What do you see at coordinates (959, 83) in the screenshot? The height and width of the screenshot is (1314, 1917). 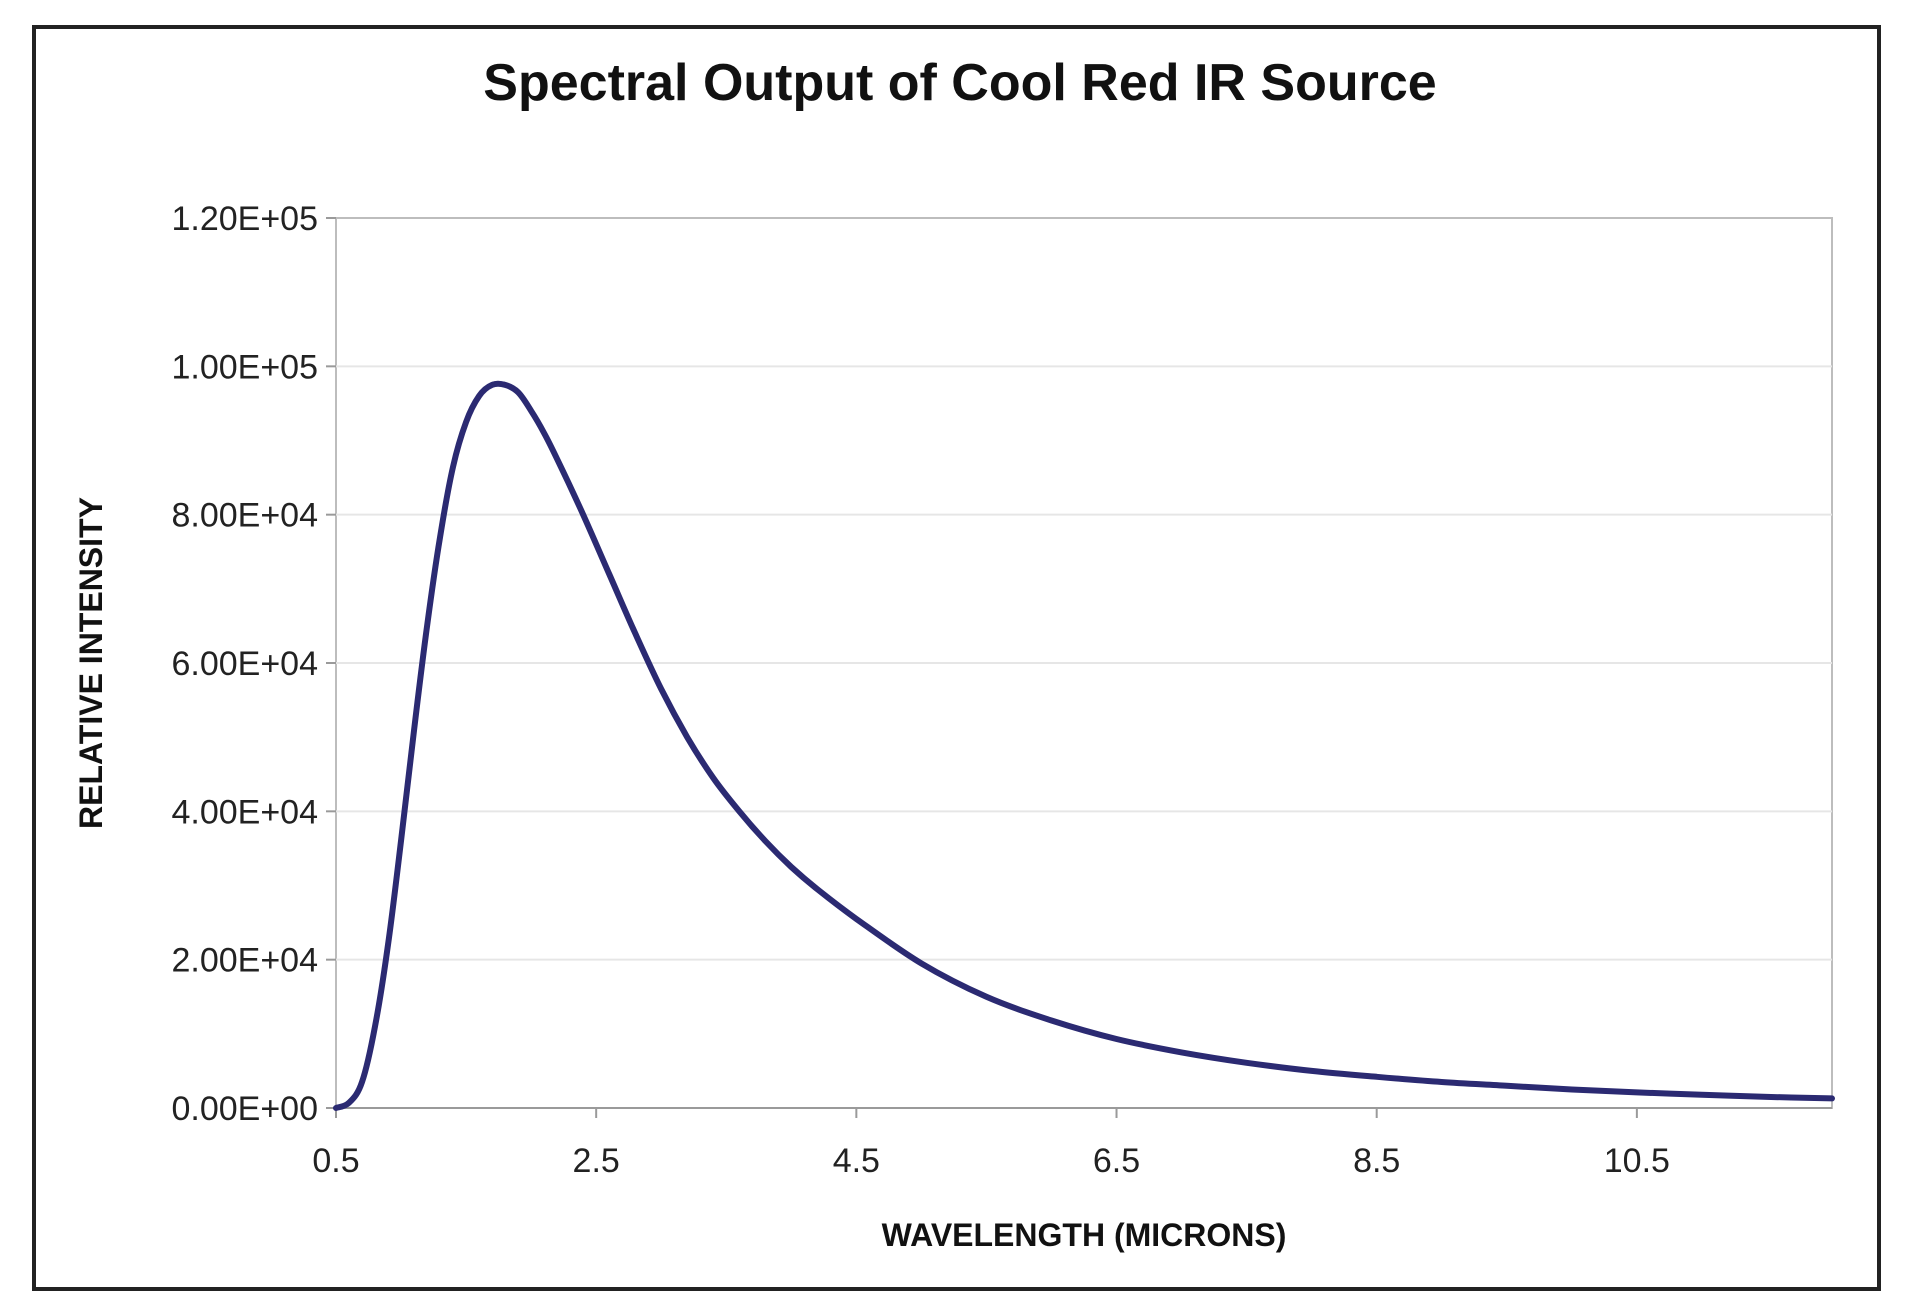 I see `chart-title: Spectral Output of Cool Red IR Source` at bounding box center [959, 83].